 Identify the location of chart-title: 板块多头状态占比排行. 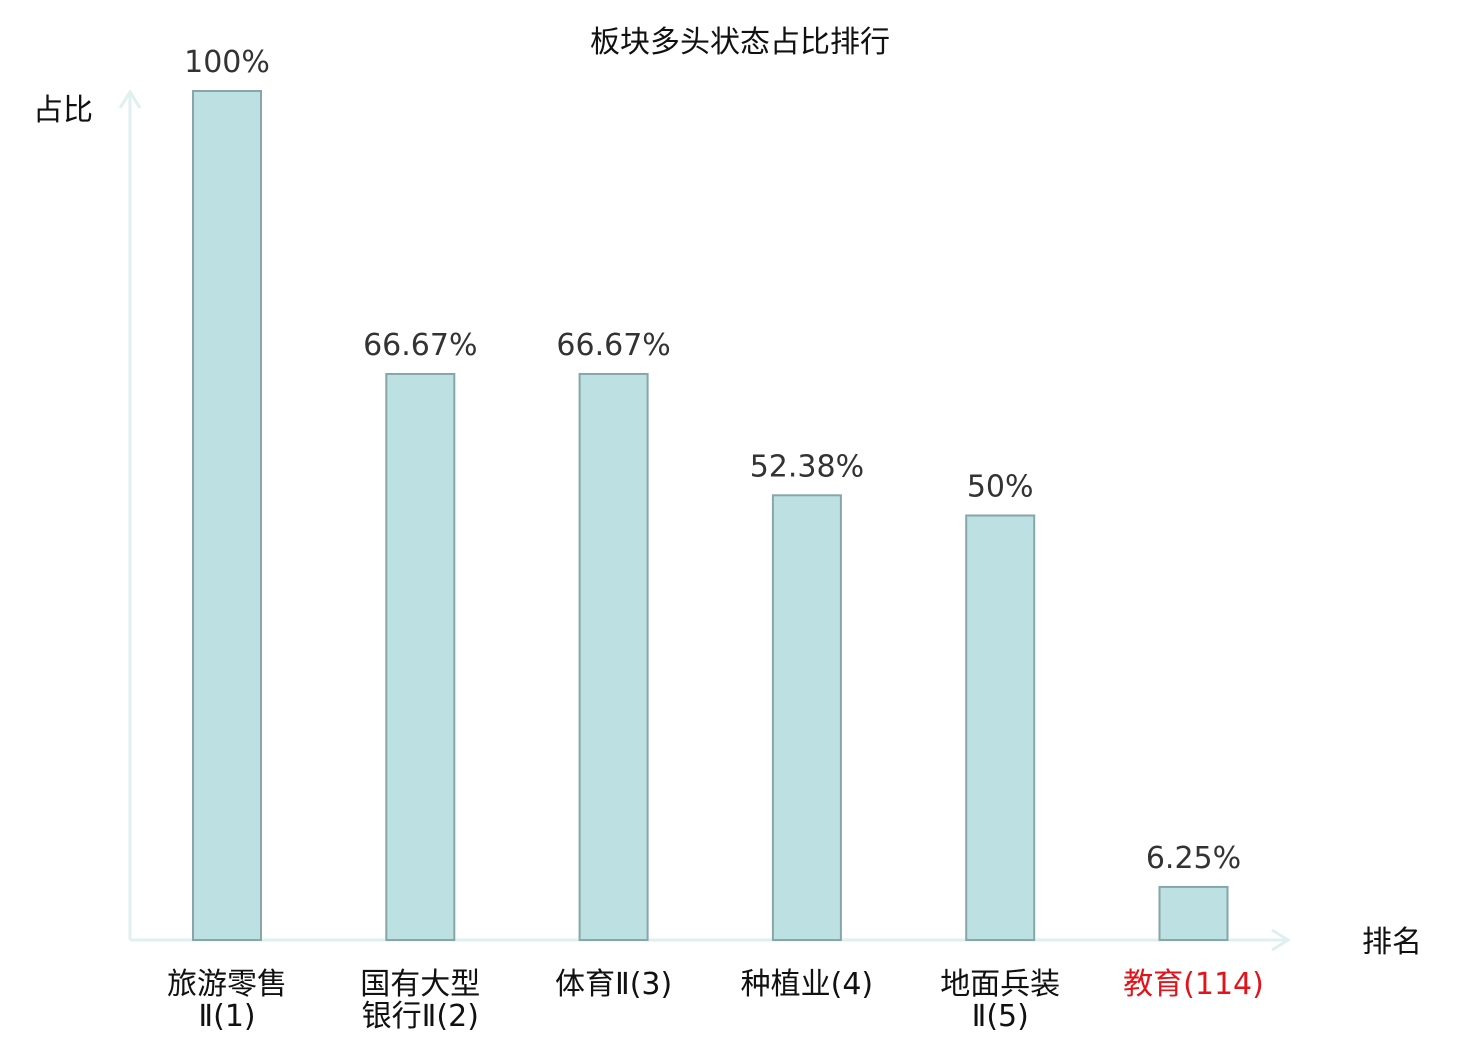
(740, 42).